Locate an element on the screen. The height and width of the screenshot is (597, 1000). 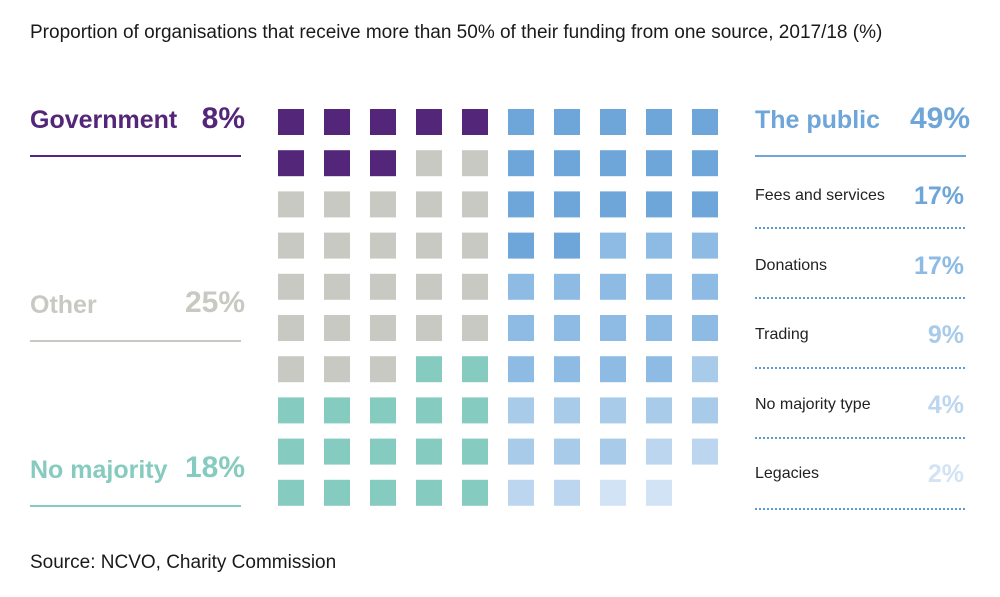
trading-value: 9% is located at coordinates (945, 335).